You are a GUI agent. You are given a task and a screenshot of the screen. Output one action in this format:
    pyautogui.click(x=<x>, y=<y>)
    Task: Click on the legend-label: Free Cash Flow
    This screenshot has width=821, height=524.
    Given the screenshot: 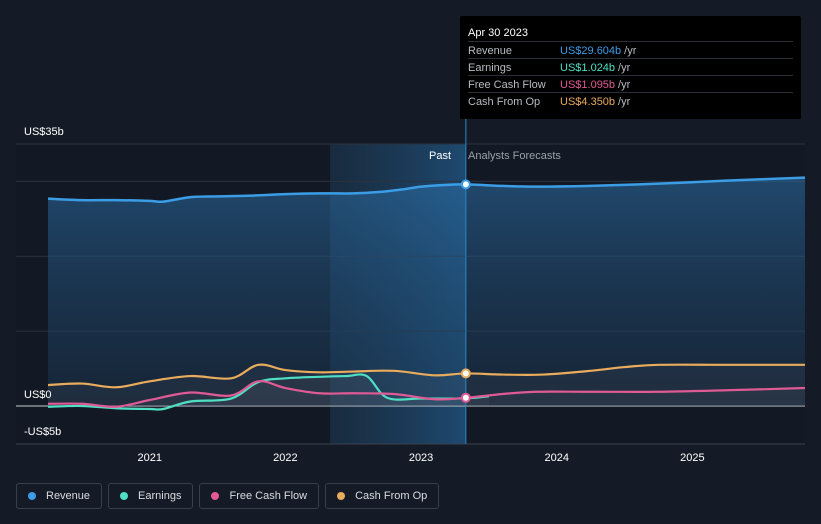 What is the action you would take?
    pyautogui.click(x=268, y=496)
    